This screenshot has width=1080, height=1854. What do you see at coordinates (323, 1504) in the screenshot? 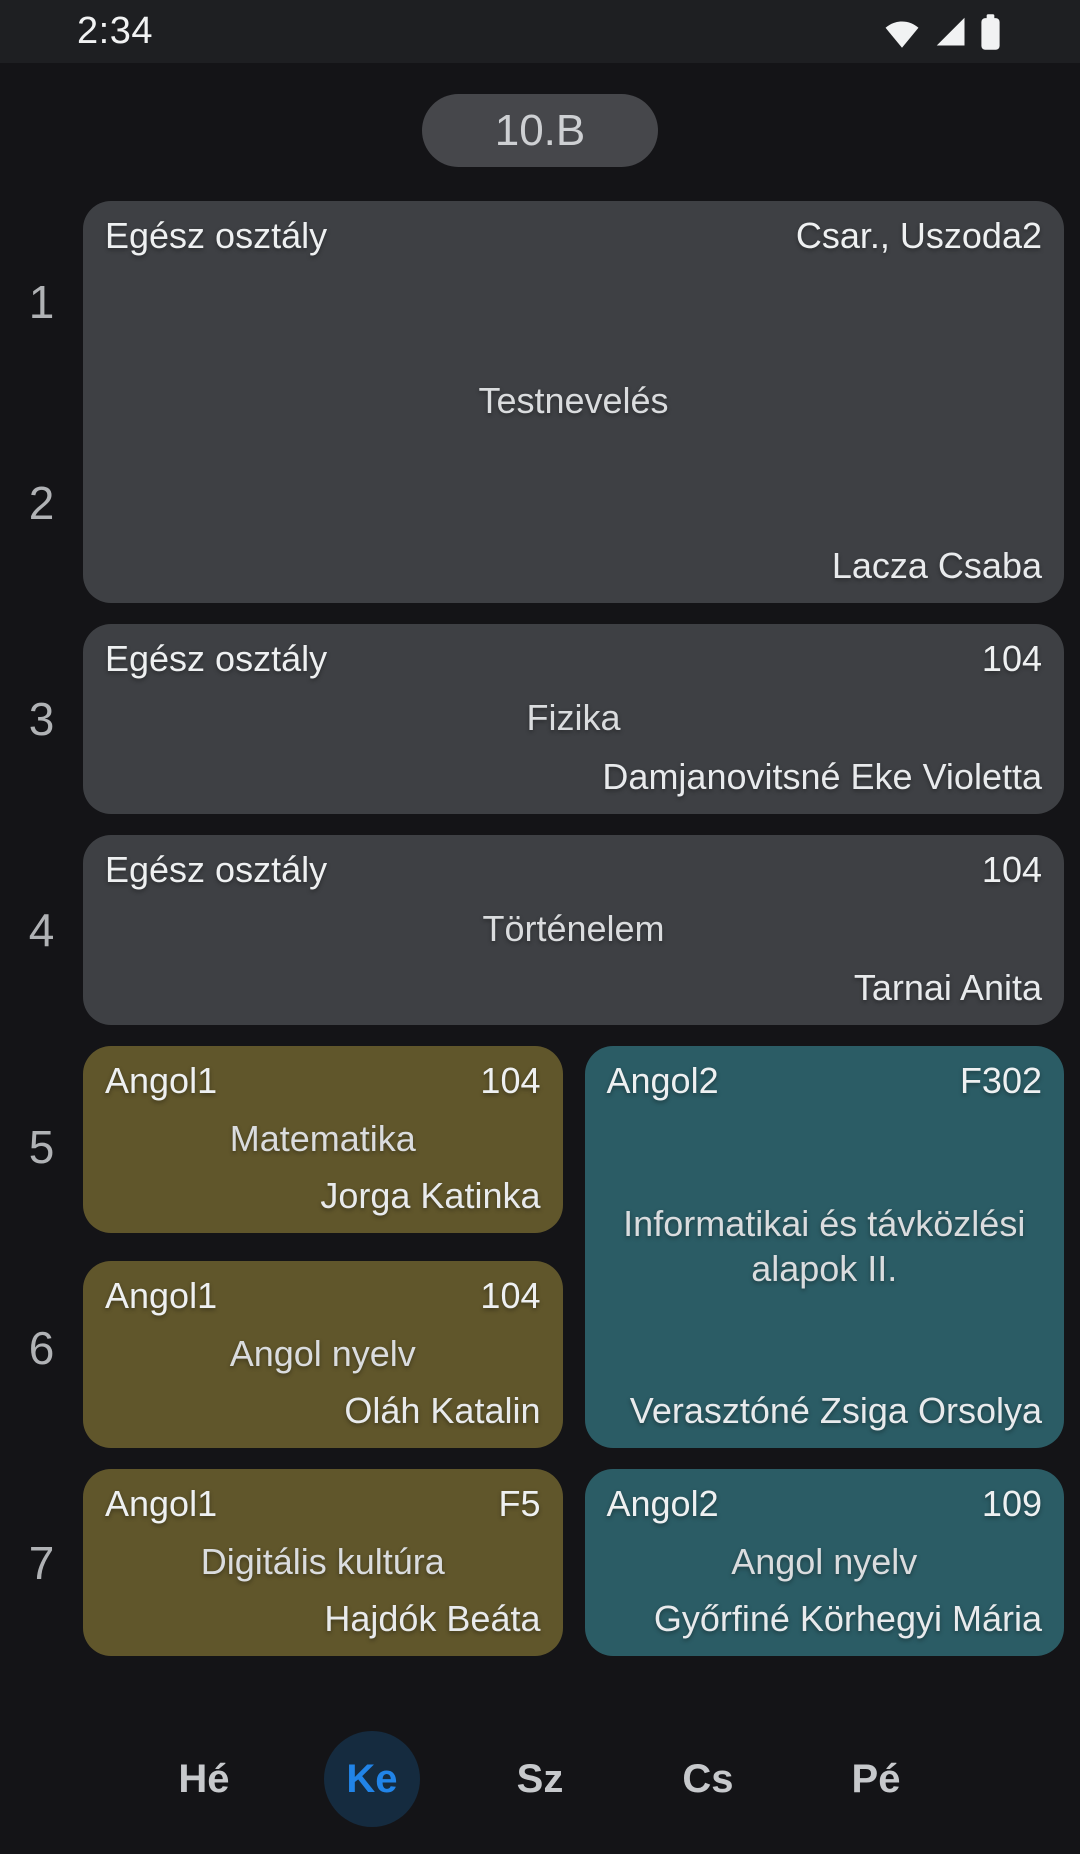
I see `lesson-card-header: Angol1 F5` at bounding box center [323, 1504].